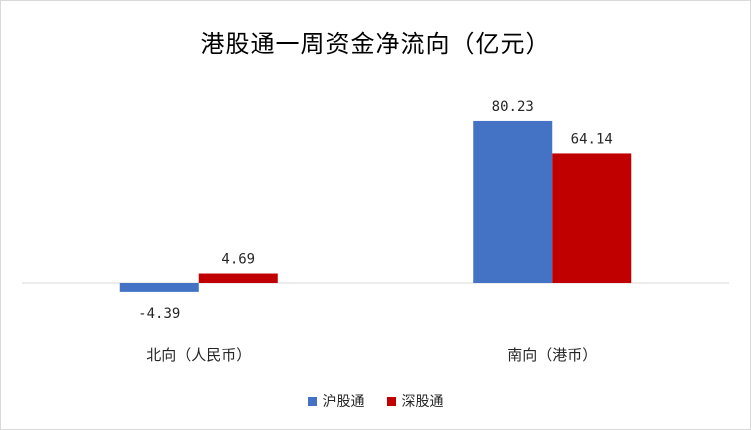 Image resolution: width=751 pixels, height=430 pixels. I want to click on legend-item-series-1: 沪股通, so click(336, 401).